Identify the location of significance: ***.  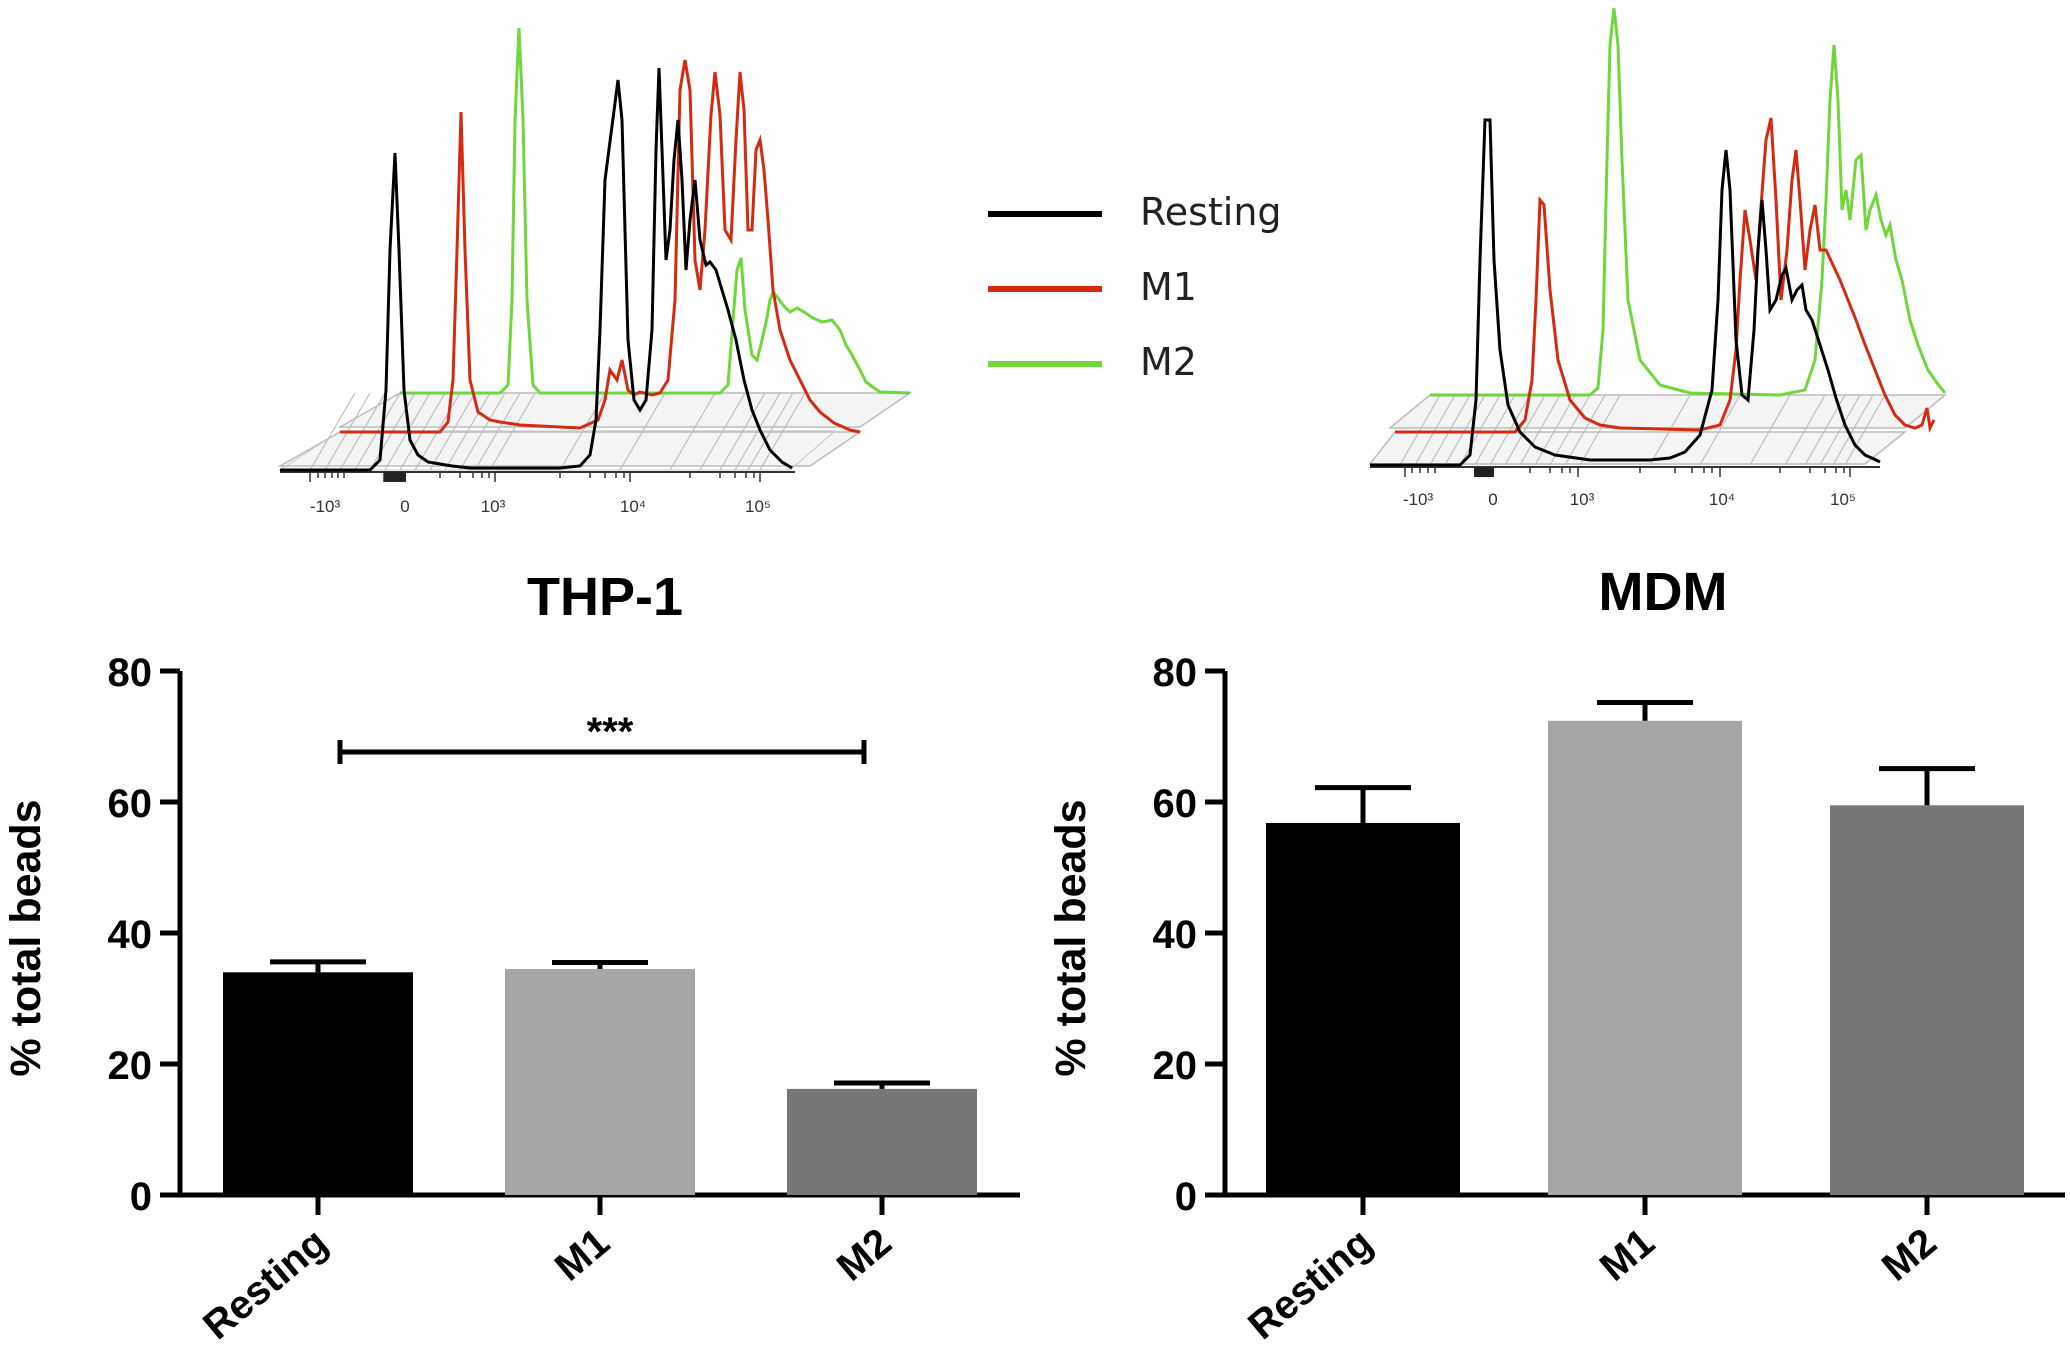
(602, 737).